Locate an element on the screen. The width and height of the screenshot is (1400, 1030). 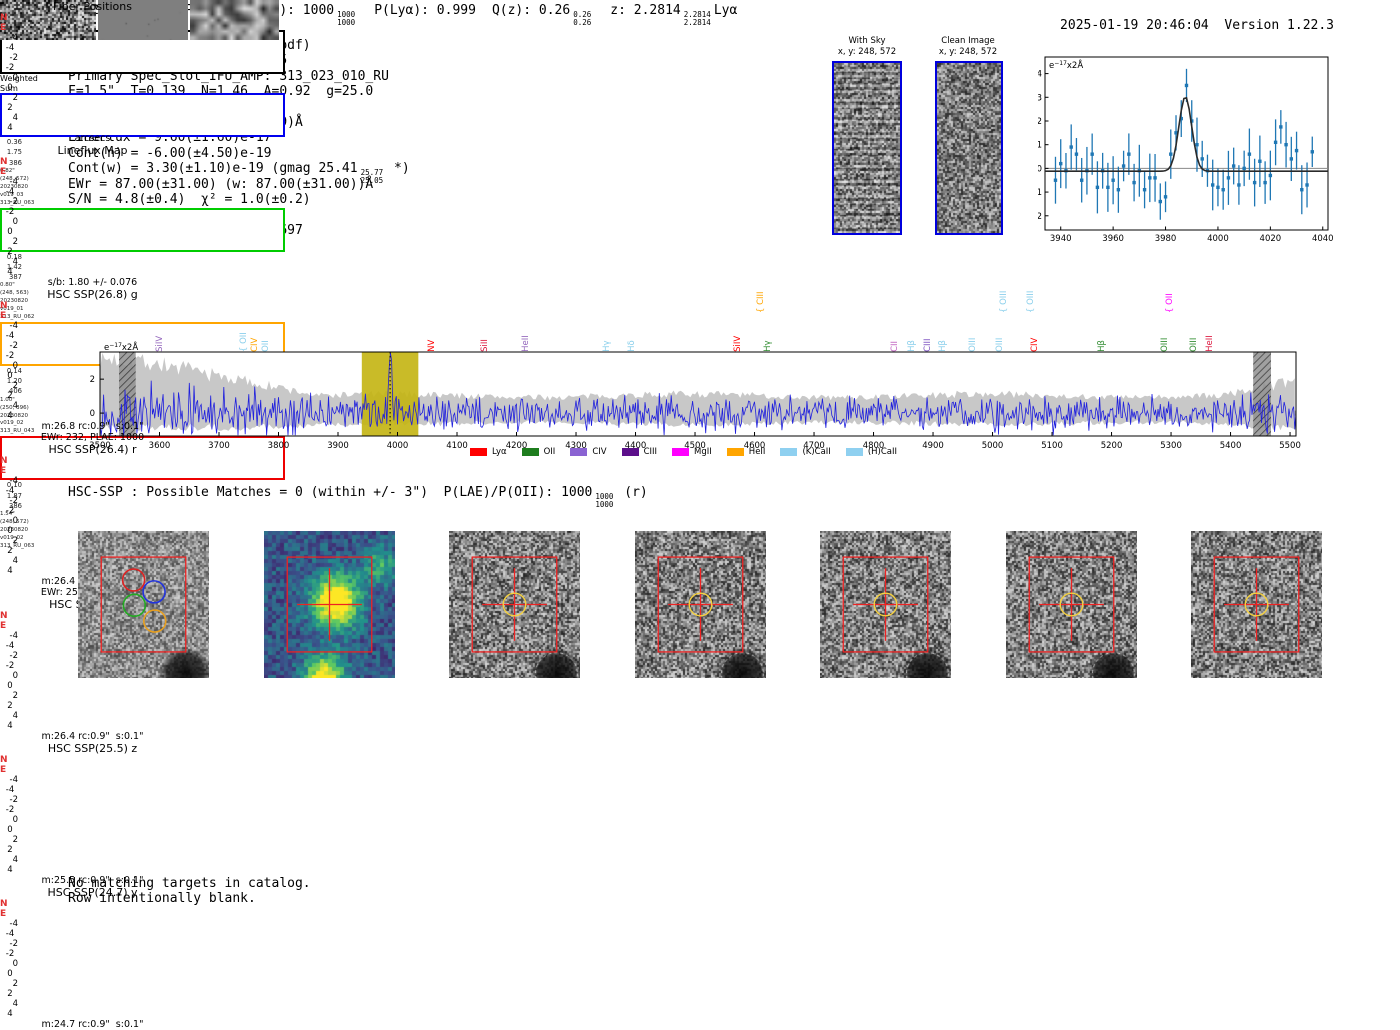
legend-label-2: CIV is located at coordinates (599, 452).